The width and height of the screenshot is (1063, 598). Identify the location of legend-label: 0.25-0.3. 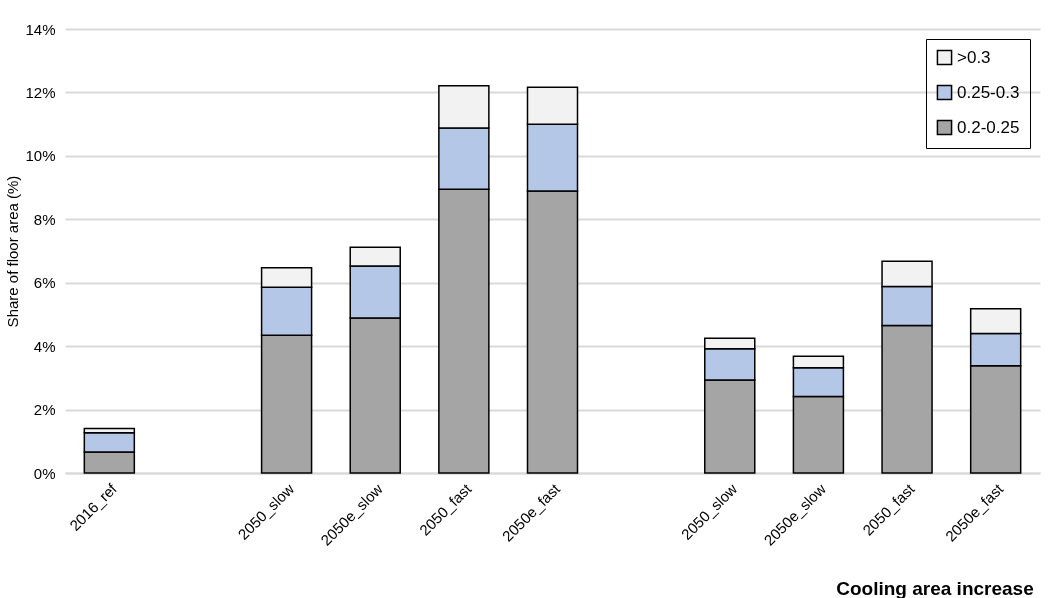
(988, 92).